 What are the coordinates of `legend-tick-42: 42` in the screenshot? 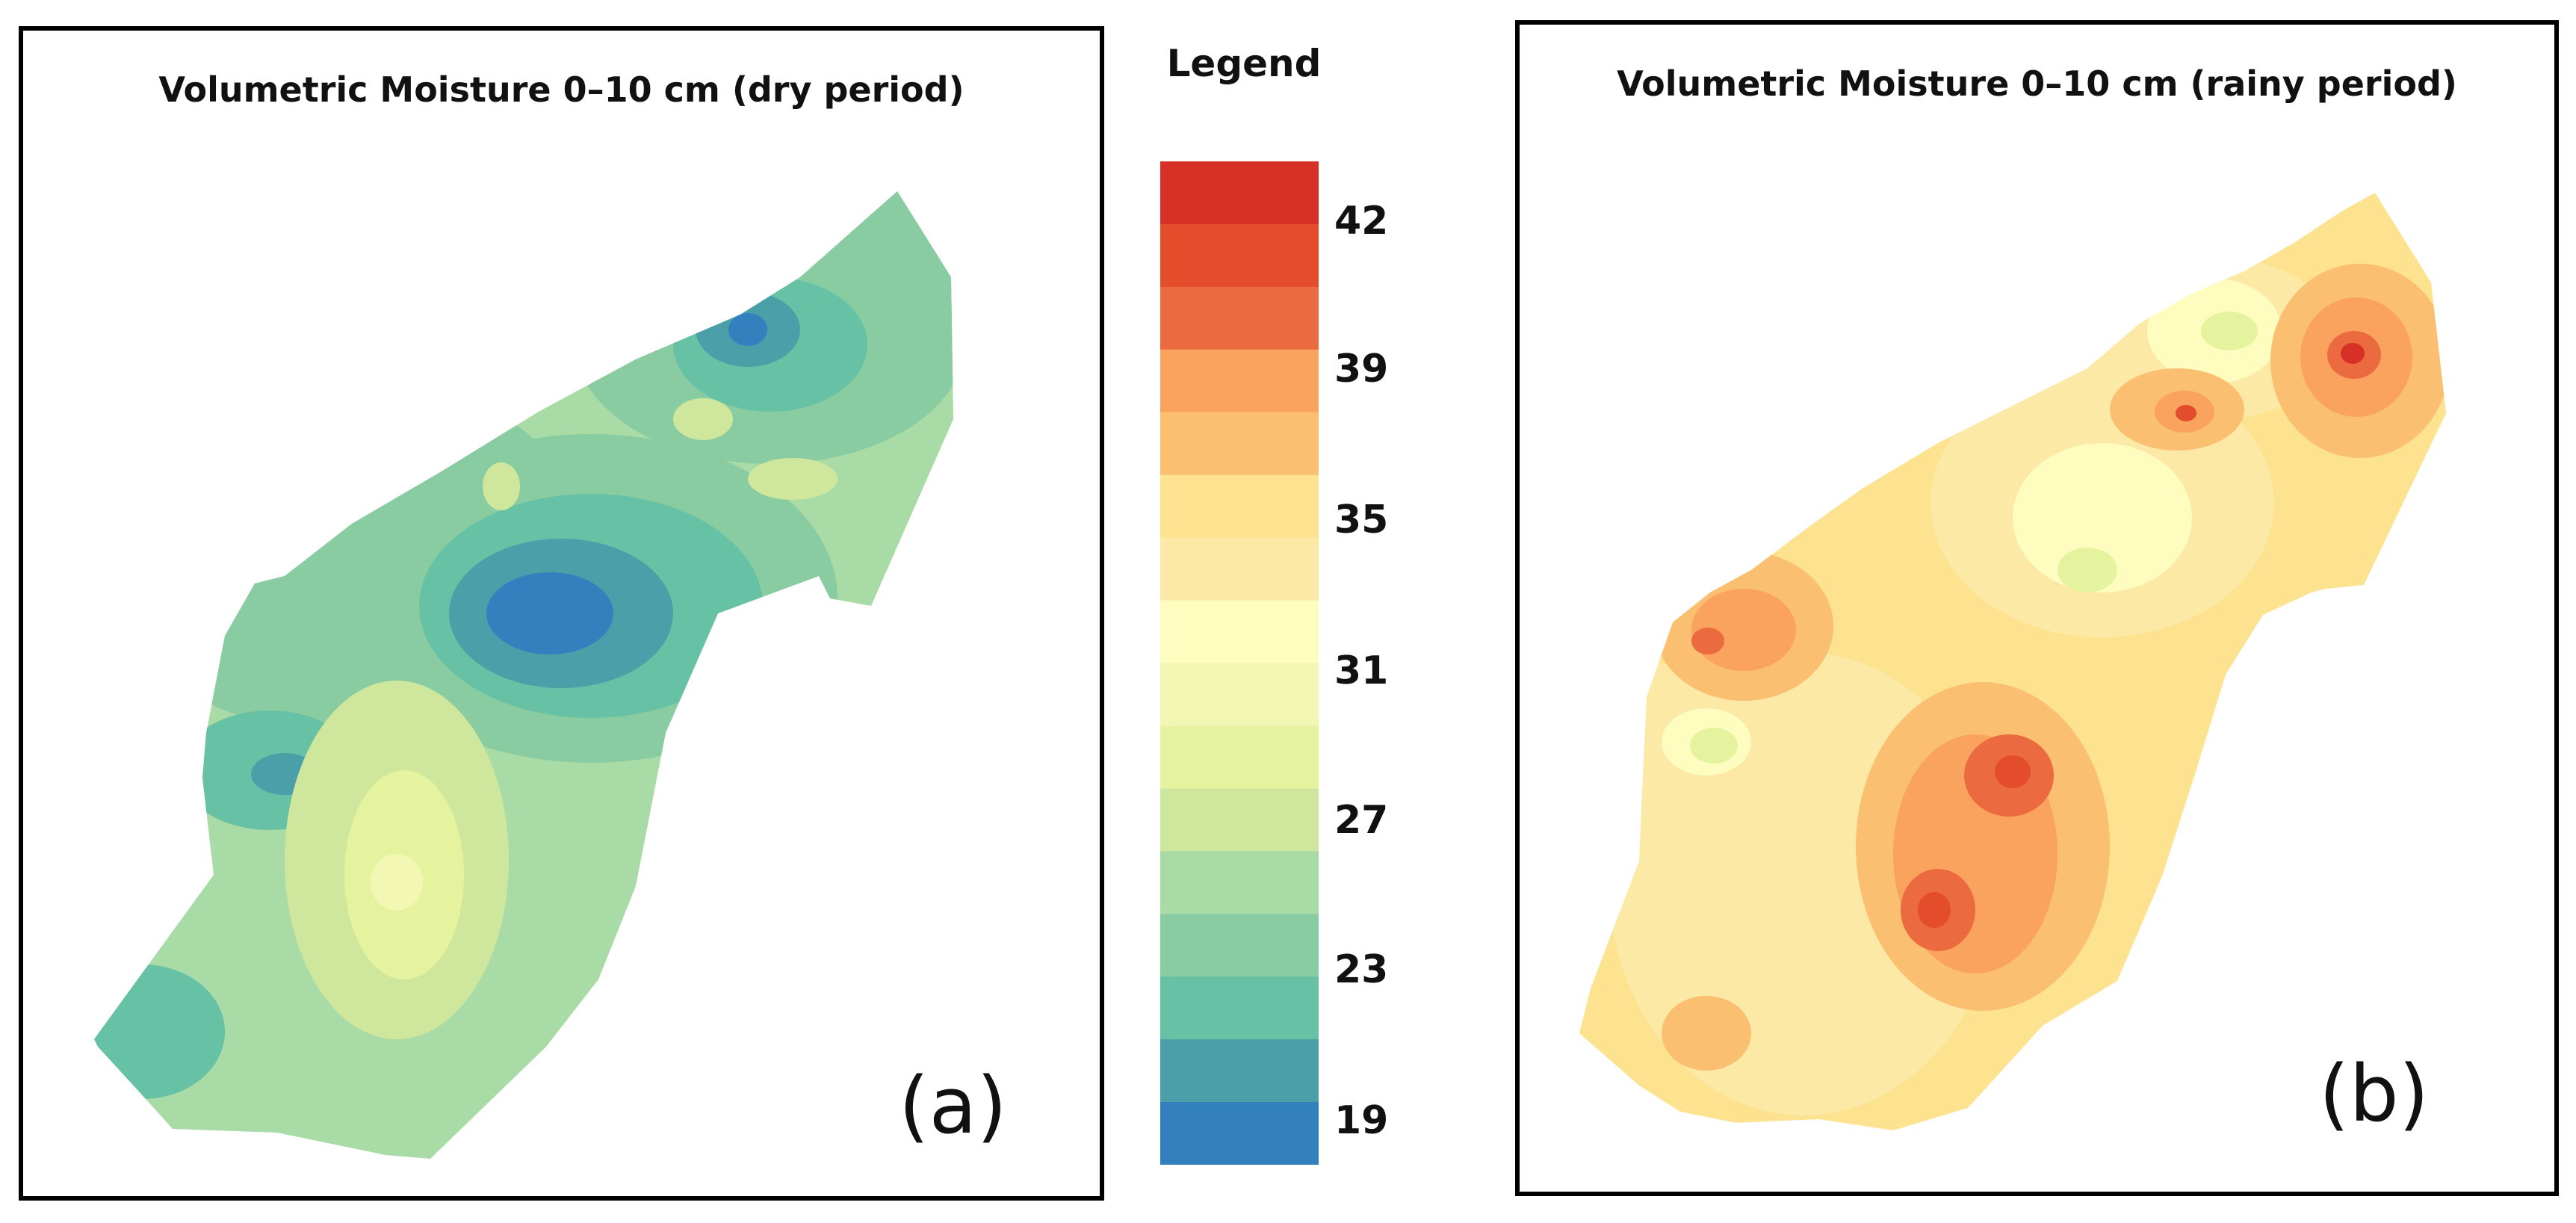 It's located at (1361, 221).